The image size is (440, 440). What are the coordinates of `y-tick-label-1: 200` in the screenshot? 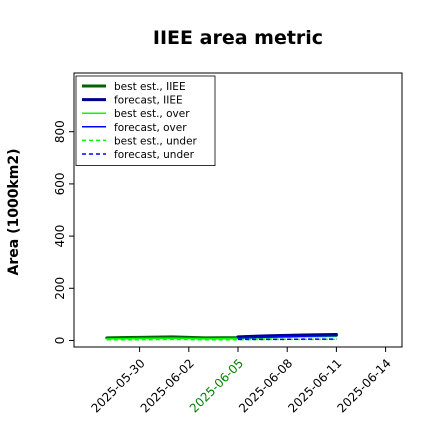 It's located at (60, 288).